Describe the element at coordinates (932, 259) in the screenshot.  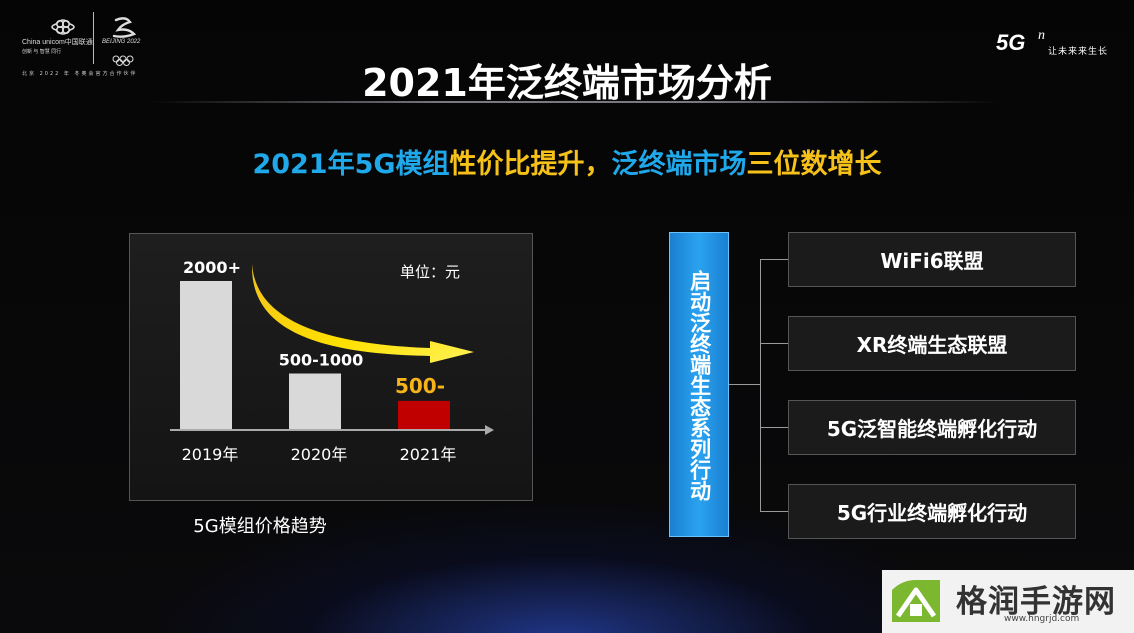
I see `initiative-item-wifi6: WiFi6联盟` at that location.